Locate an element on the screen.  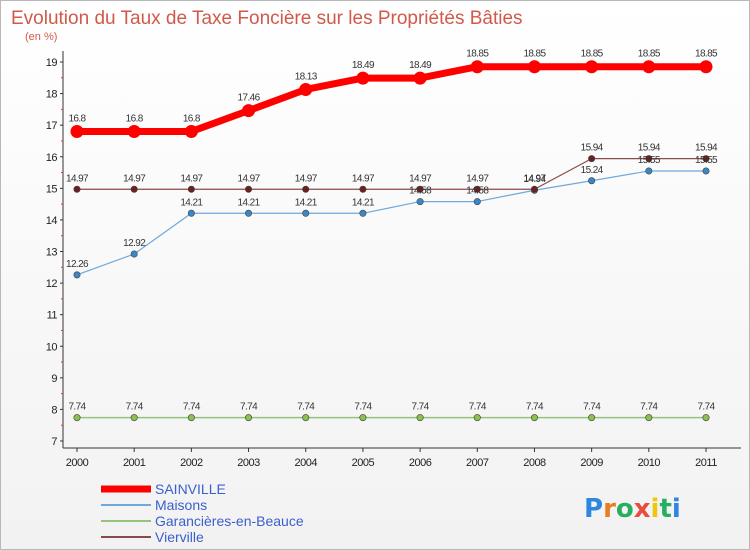
legend-label-sainville: SAINVILLE is located at coordinates (190, 489).